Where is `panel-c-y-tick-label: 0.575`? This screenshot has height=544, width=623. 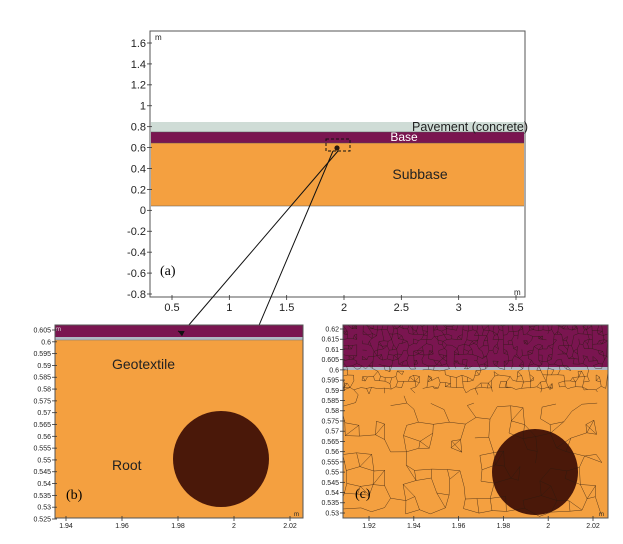 panel-c-y-tick-label: 0.575 is located at coordinates (330, 421).